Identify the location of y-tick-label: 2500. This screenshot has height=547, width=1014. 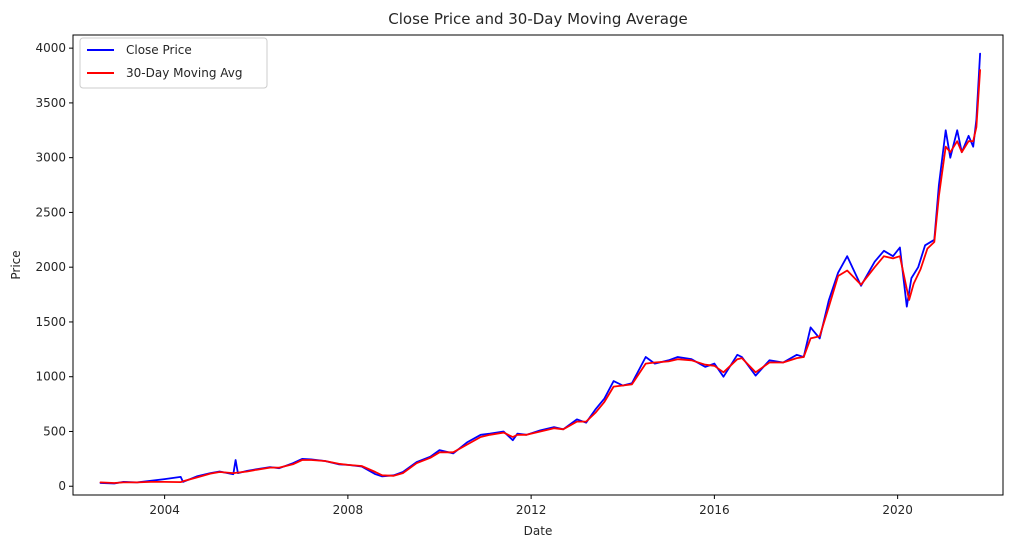
(50, 212).